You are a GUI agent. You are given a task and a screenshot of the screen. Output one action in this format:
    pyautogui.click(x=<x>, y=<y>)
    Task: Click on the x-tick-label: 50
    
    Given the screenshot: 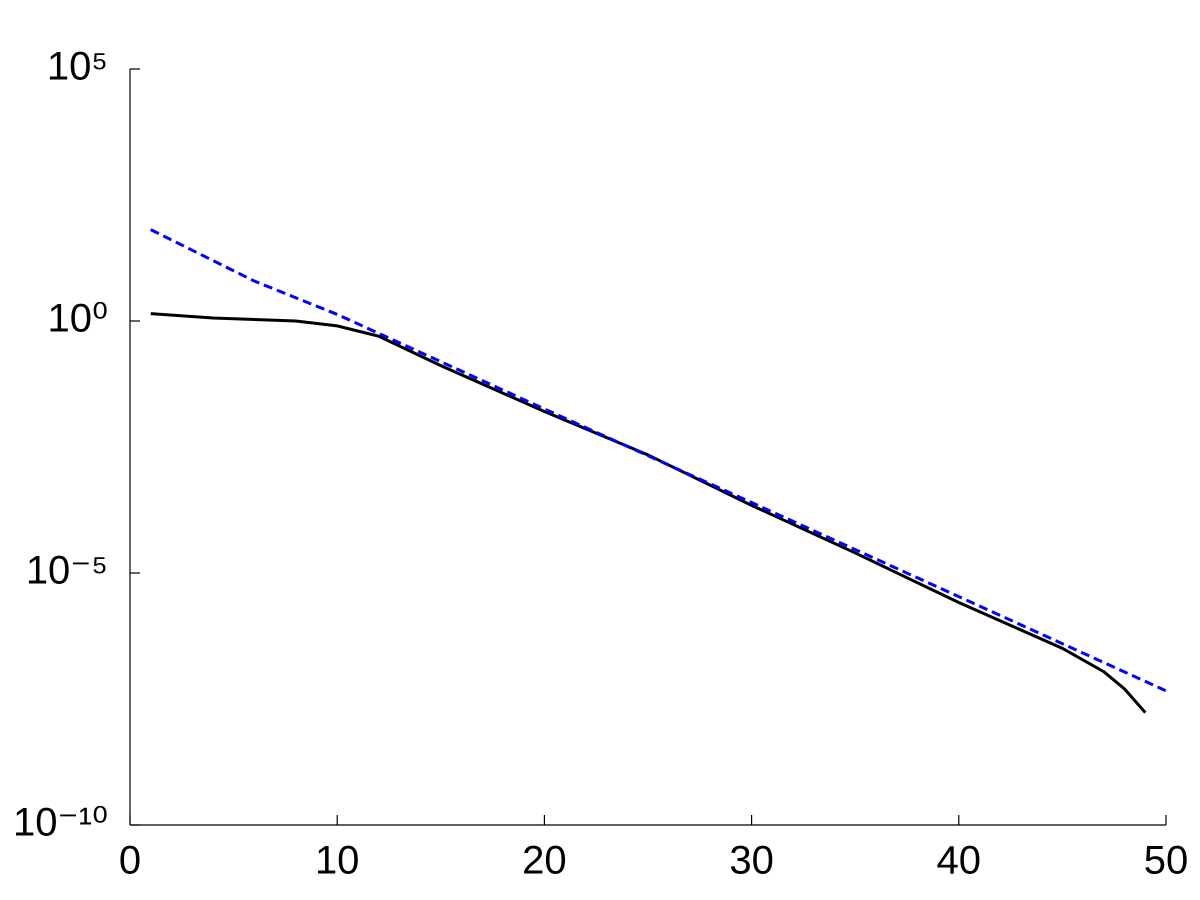 What is the action you would take?
    pyautogui.click(x=1166, y=861)
    